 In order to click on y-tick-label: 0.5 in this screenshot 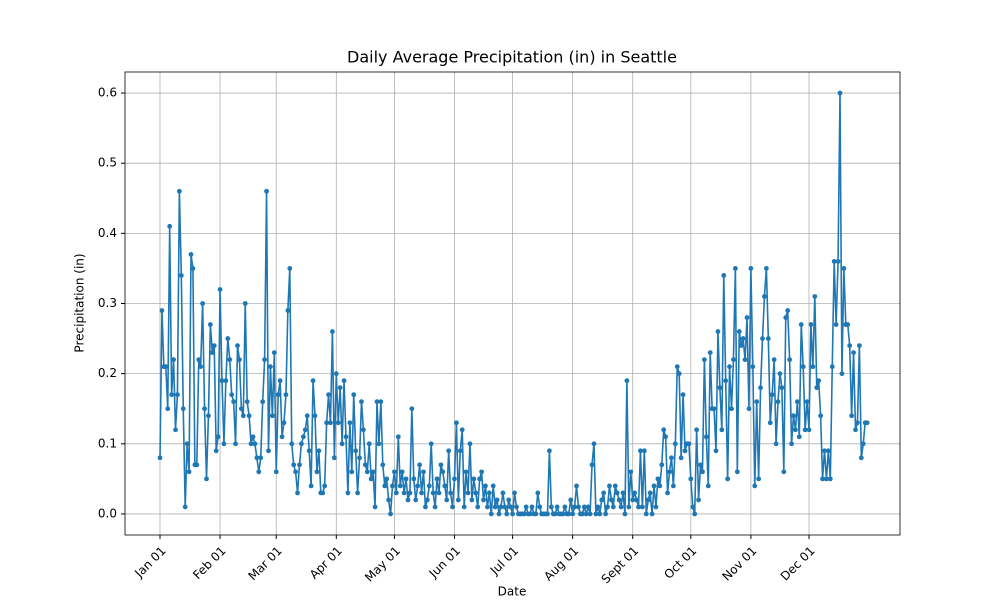, I will do `click(107, 163)`.